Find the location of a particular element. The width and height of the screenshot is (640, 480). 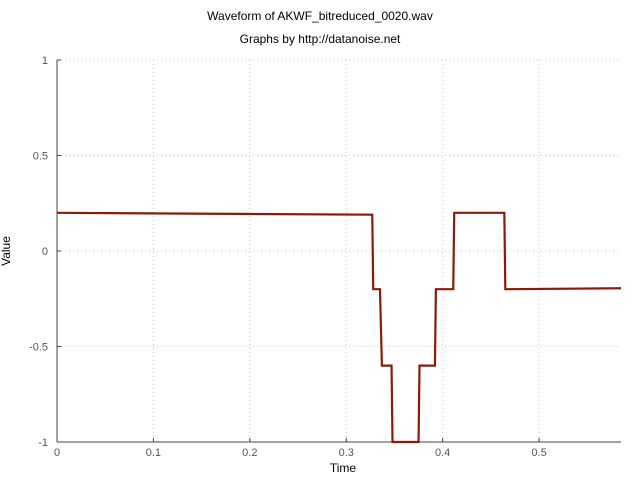

x-tick-label: 0.4 is located at coordinates (442, 453).